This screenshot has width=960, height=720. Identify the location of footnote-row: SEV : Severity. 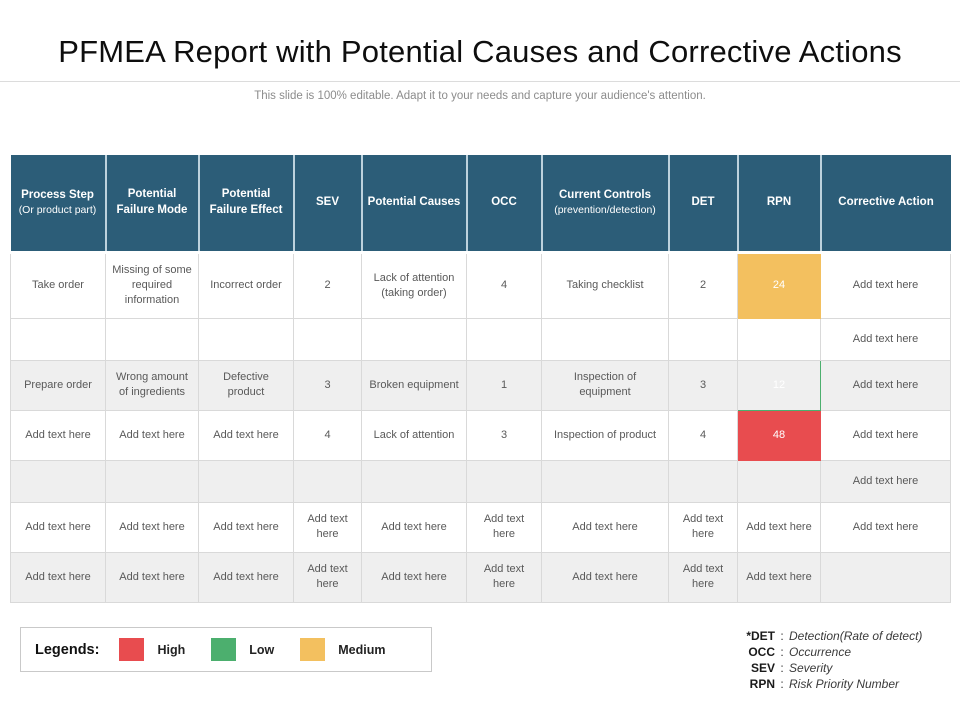
(828, 668).